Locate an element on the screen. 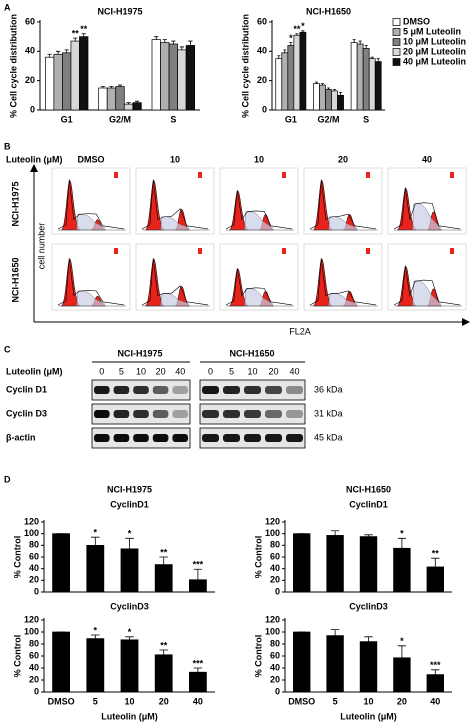 This screenshot has height=726, width=474. blot-size: 36 kDa is located at coordinates (328, 389).